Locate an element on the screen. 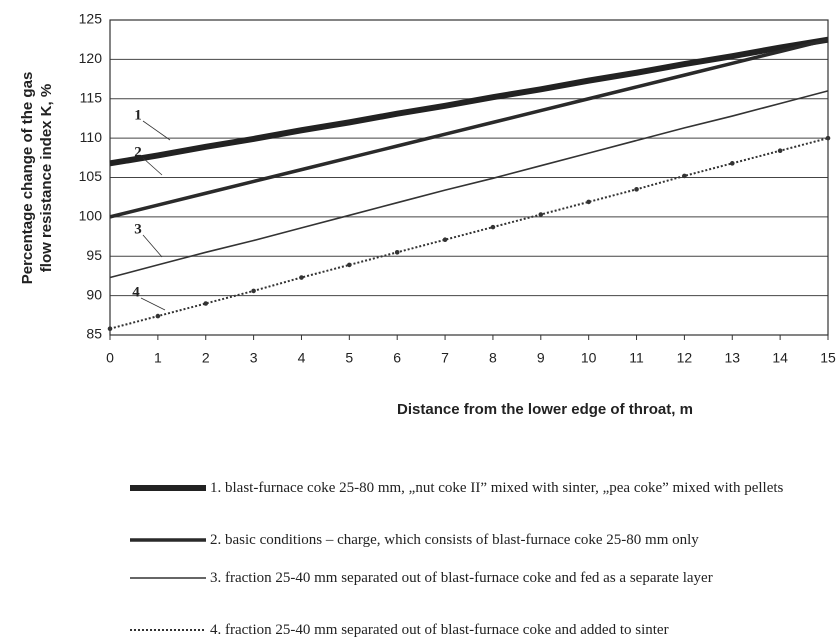 This screenshot has height=641, width=837. x-tick-label: 7 is located at coordinates (445, 358).